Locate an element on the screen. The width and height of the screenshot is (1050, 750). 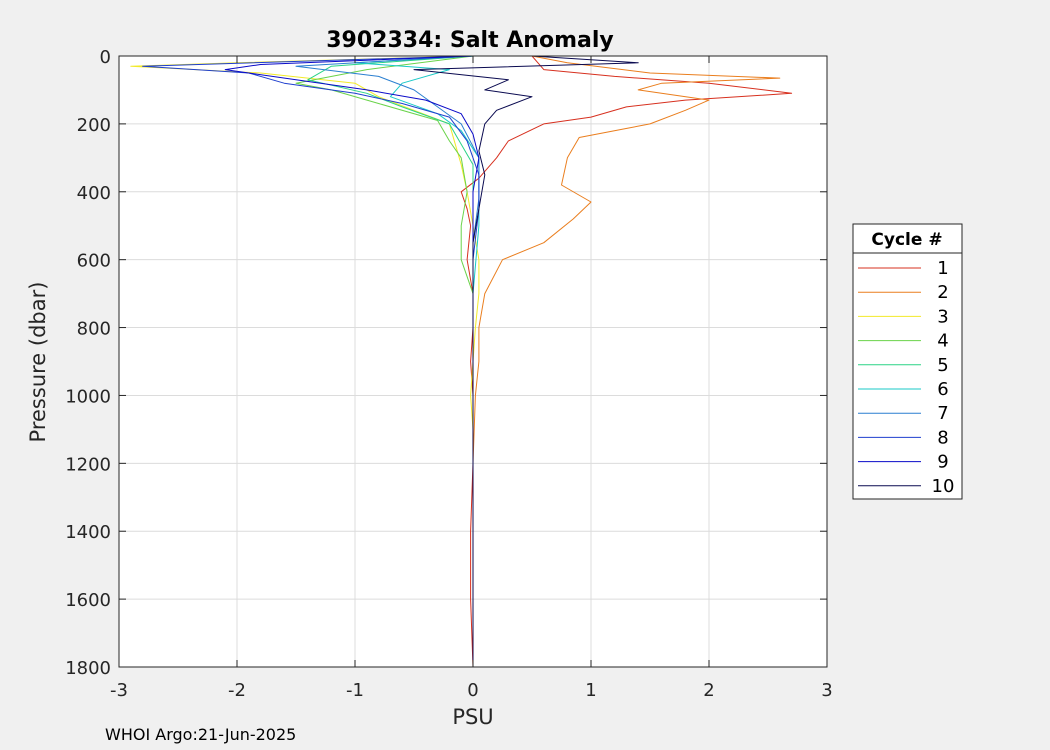
legend-label-3: 3 is located at coordinates (942, 316).